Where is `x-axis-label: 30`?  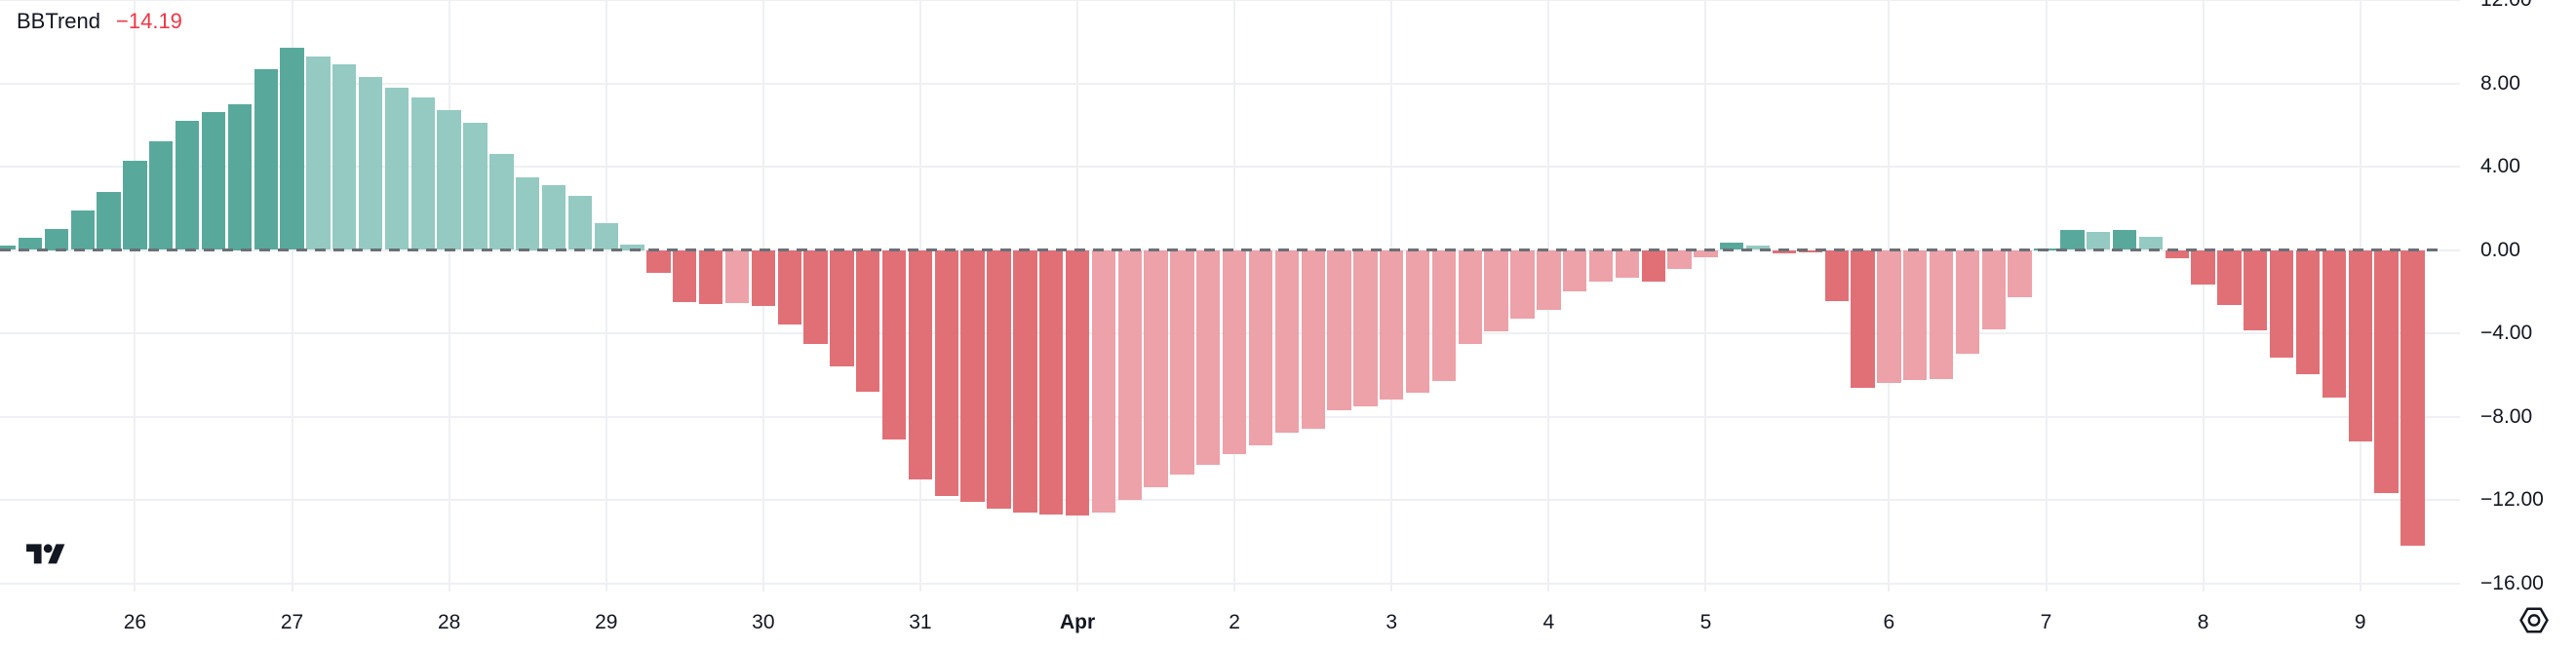
x-axis-label: 30 is located at coordinates (763, 622).